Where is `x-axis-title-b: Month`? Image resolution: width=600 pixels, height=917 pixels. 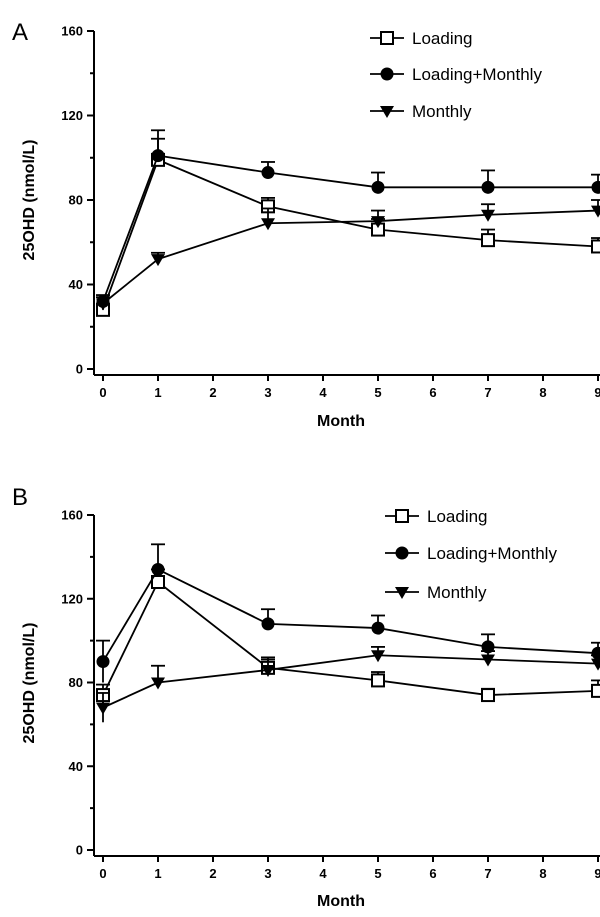
x-axis-title-b: Month is located at coordinates (341, 901).